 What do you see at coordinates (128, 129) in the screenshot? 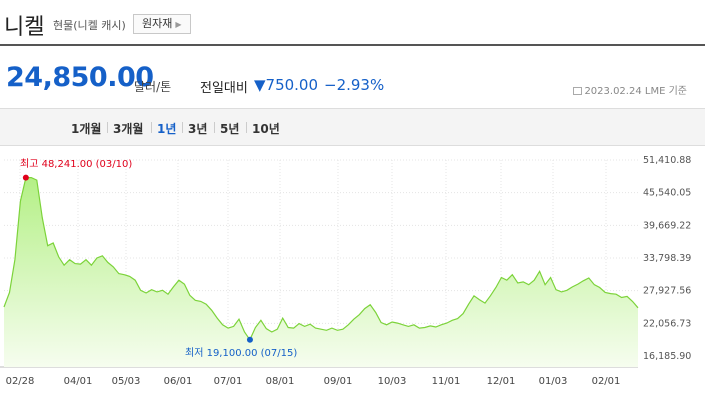
I see `tab-period-1: 3개월` at bounding box center [128, 129].